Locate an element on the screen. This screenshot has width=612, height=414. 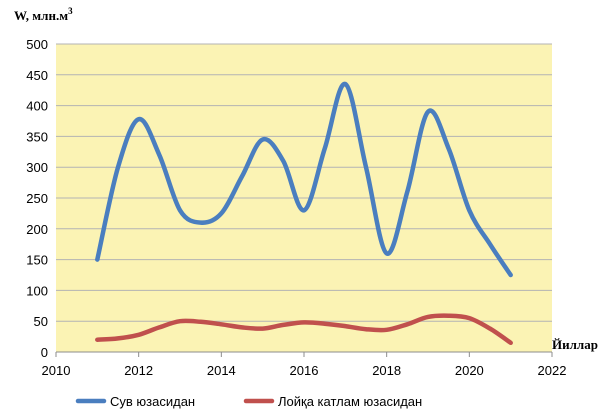
x-axis-ticks: 2010 2012 2014 2016 2018 2020 2022 is located at coordinates (304, 365).